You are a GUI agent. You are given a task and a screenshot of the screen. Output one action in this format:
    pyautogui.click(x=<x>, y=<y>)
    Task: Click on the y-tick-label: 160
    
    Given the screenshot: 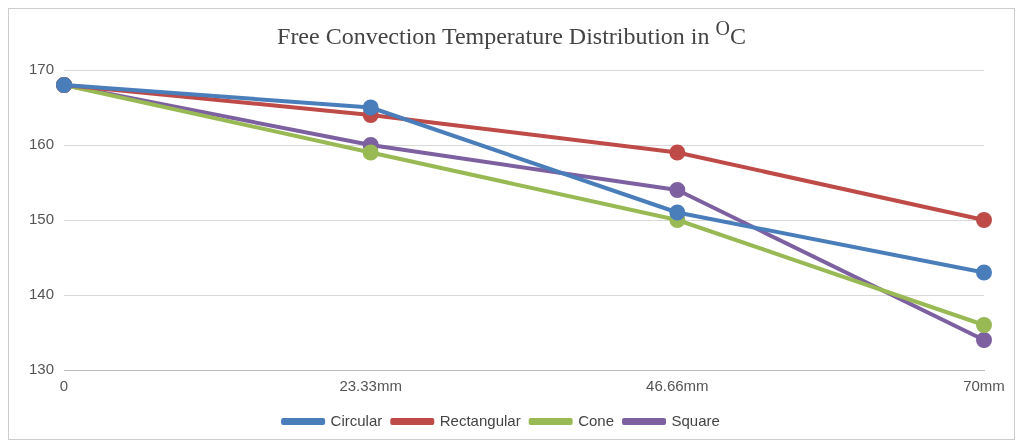 What is the action you would take?
    pyautogui.click(x=42, y=144)
    